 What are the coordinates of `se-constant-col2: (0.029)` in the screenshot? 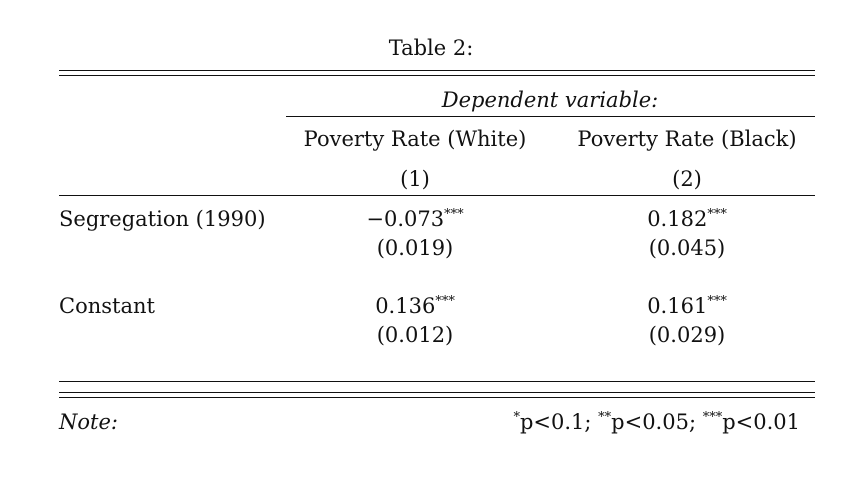 It's located at (687, 335).